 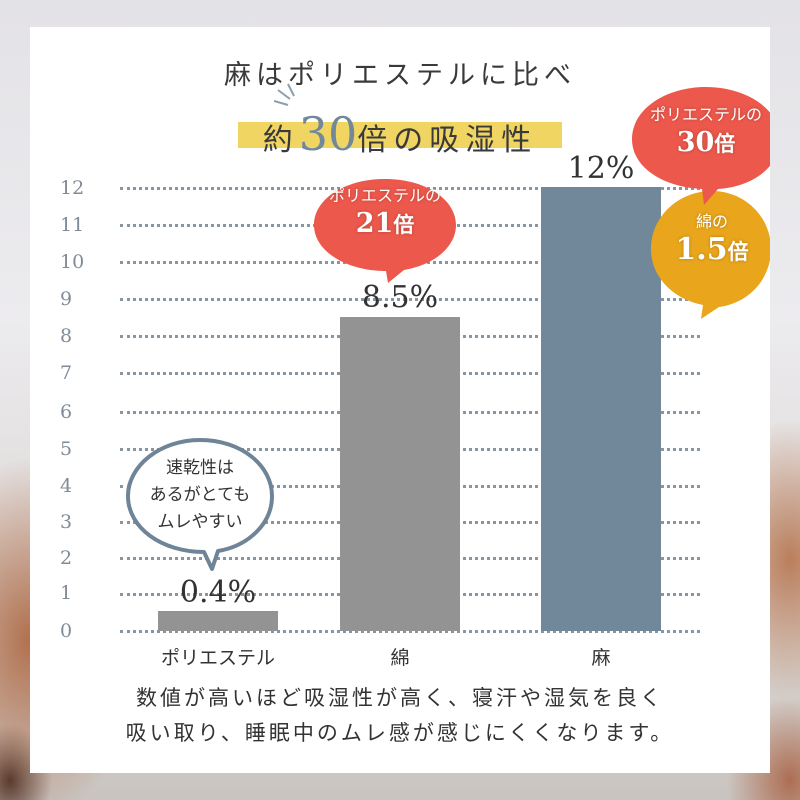 I want to click on y-tick-5: 5, so click(x=66, y=449).